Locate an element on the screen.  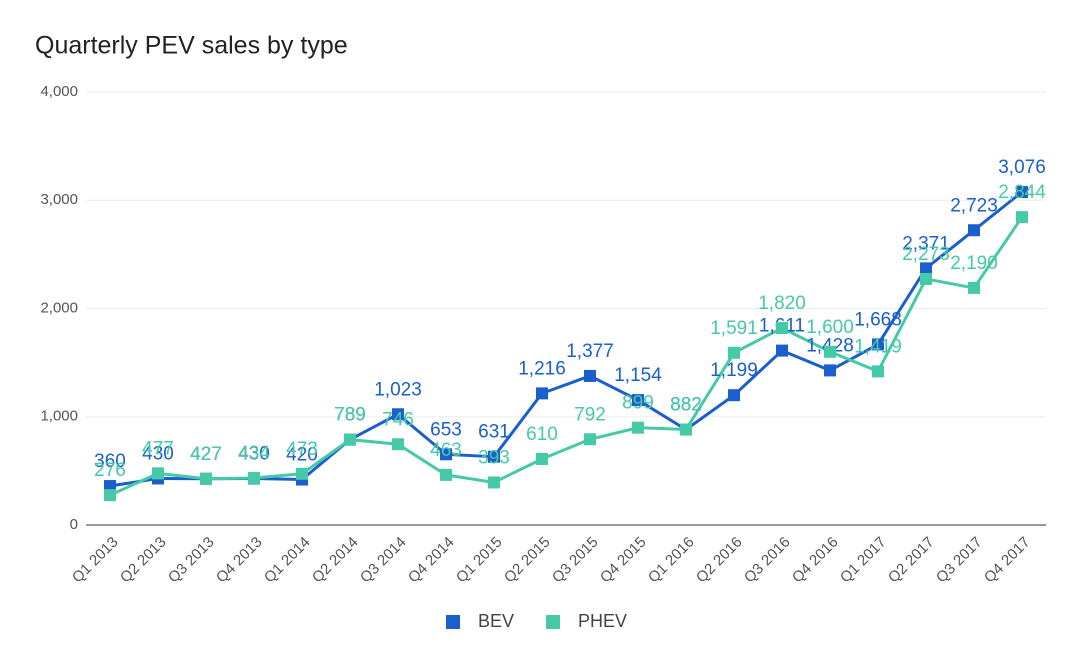
x-tick-label: Q2 2016 is located at coordinates (719, 560).